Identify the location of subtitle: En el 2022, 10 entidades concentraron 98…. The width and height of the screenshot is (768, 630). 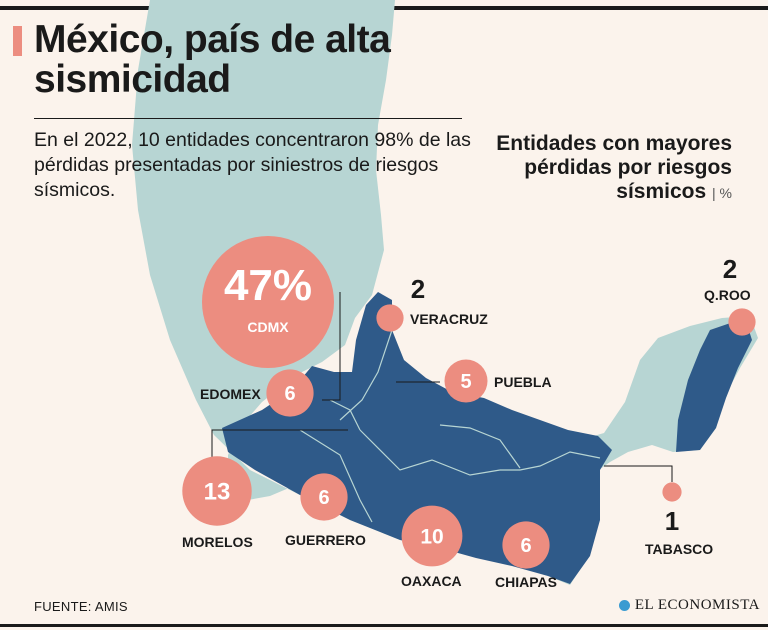
(252, 165).